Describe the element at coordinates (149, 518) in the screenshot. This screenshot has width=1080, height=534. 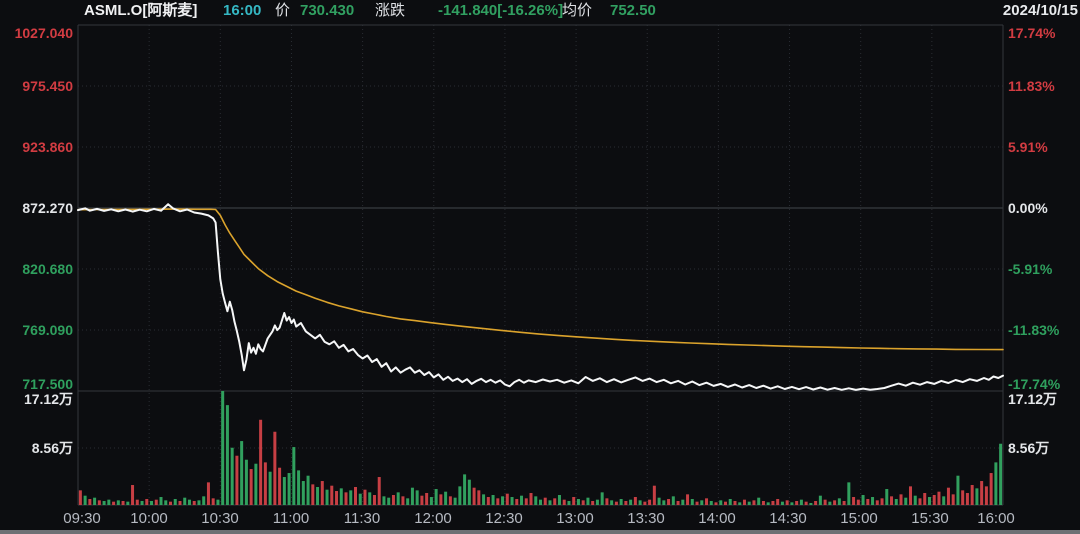
I see `time-axis-label: 10:00` at that location.